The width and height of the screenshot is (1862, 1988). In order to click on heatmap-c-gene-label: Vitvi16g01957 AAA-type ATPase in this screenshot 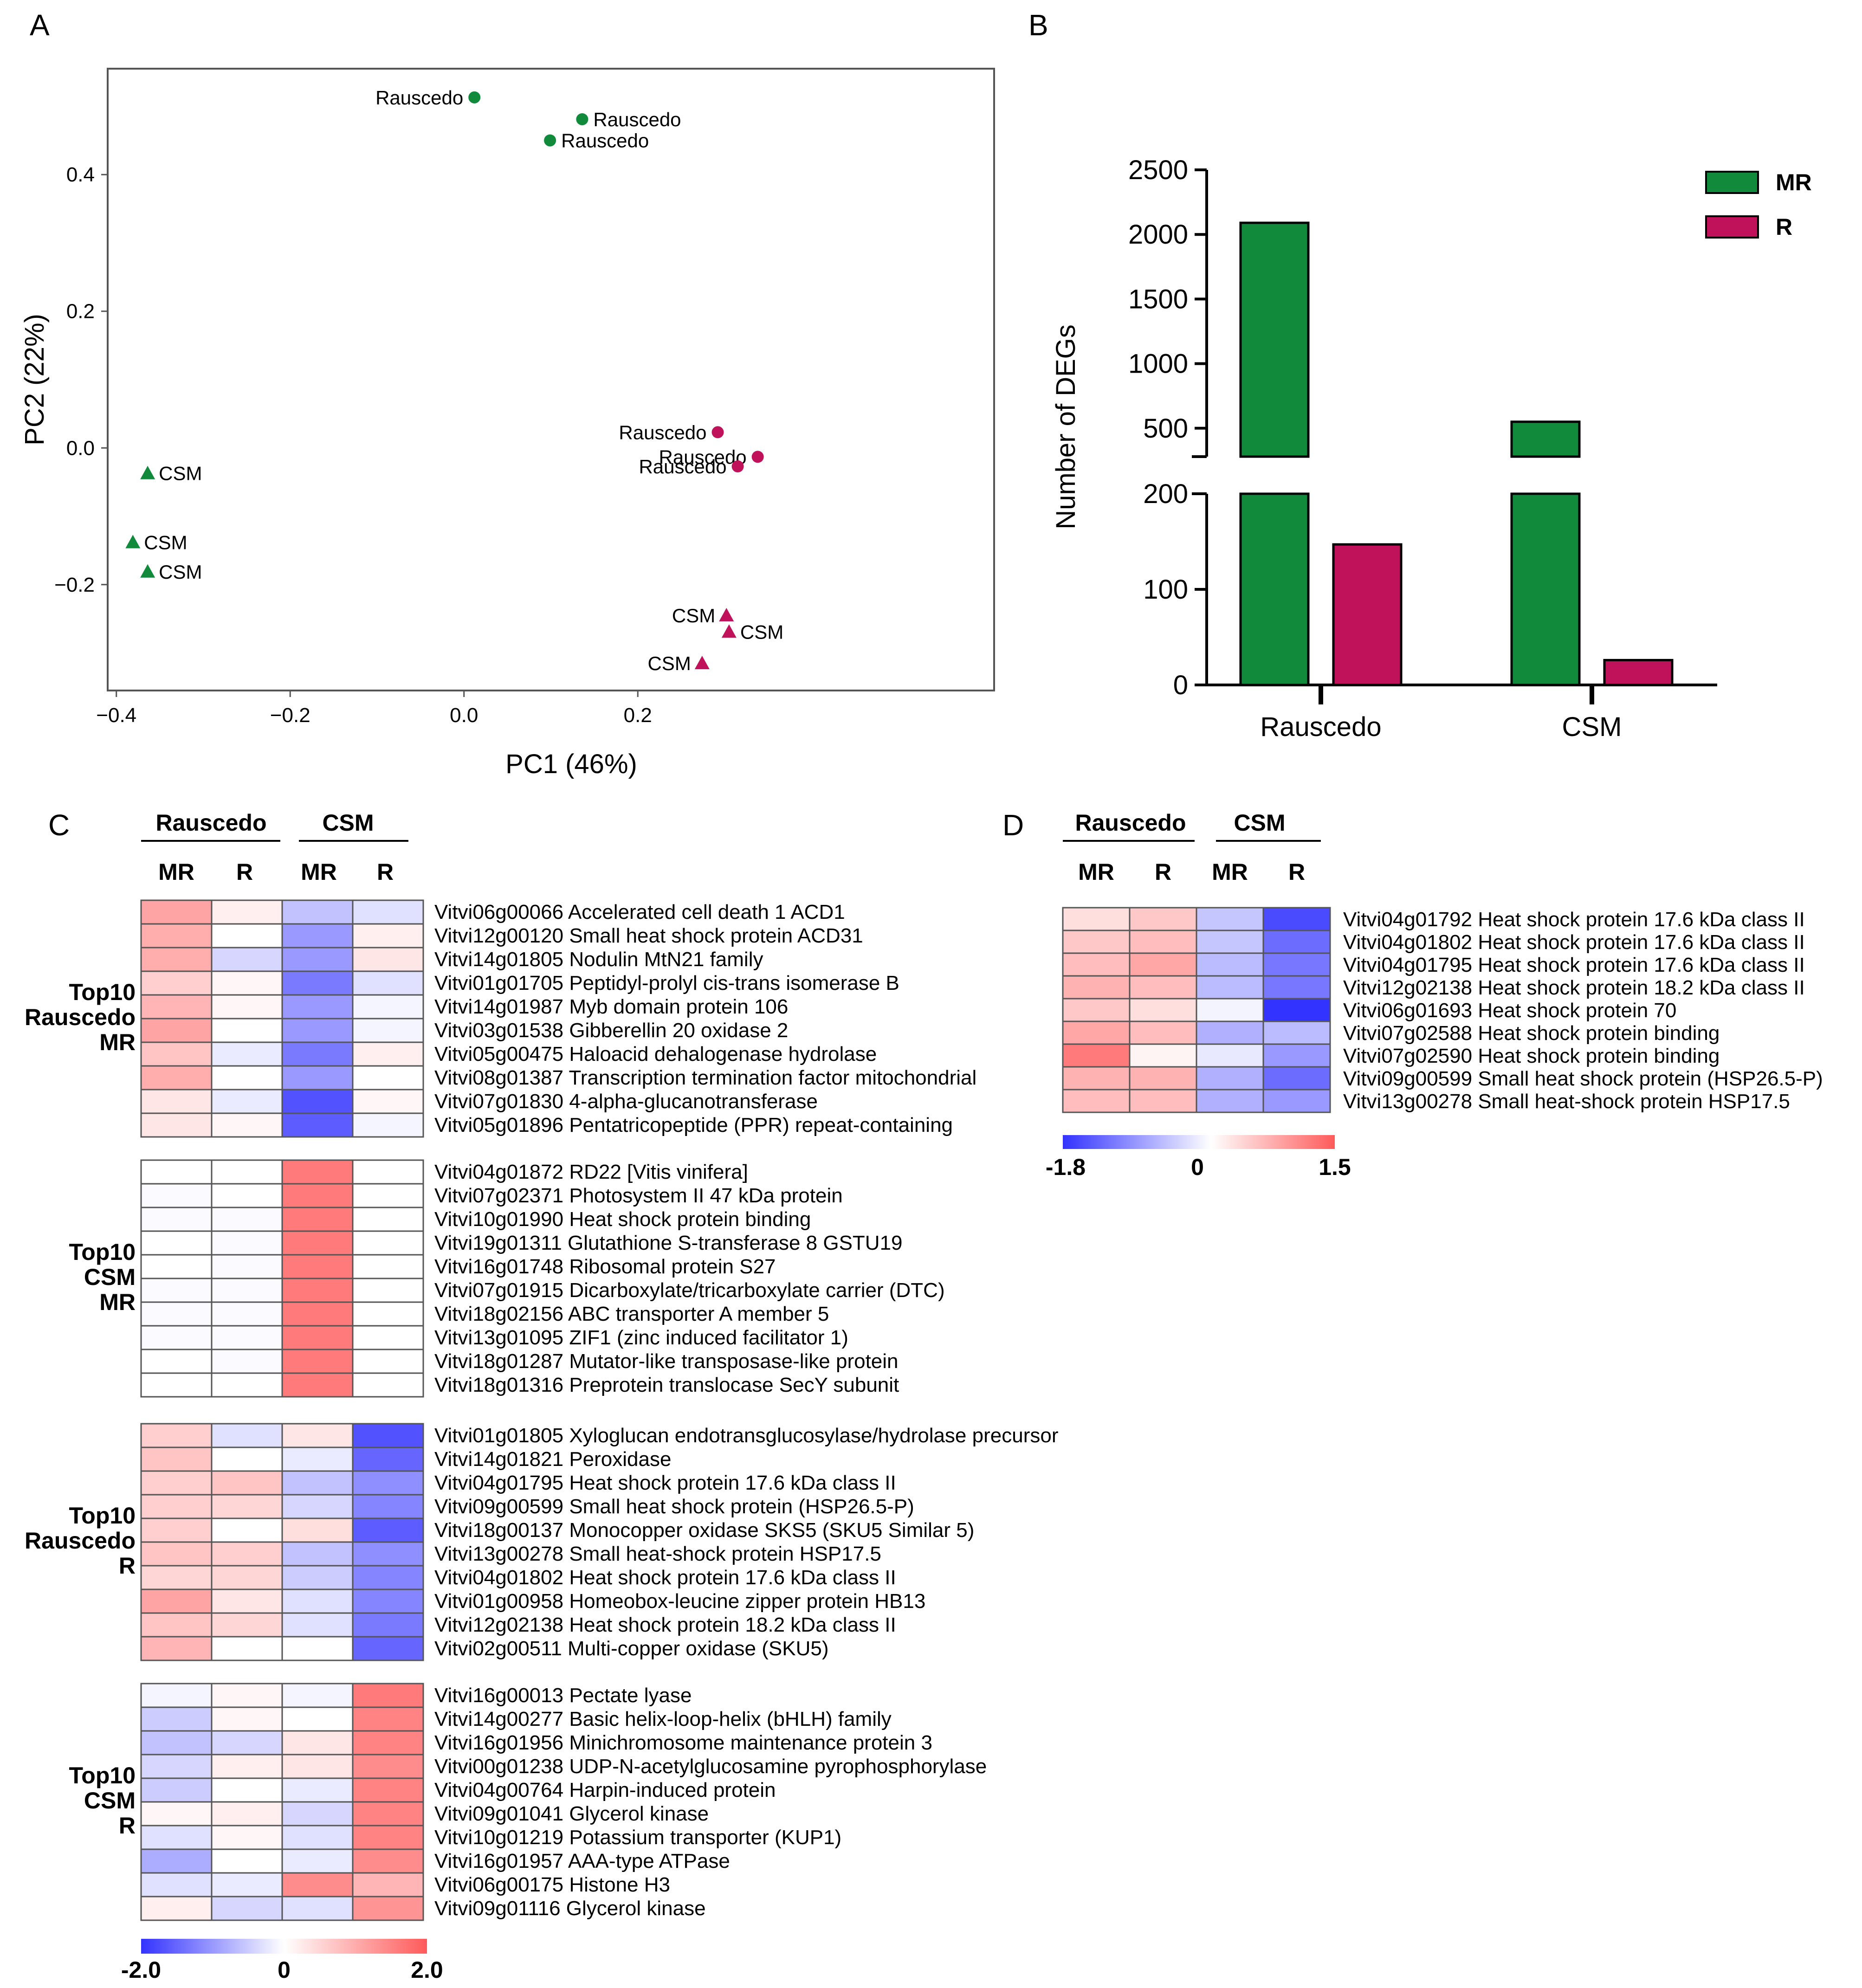, I will do `click(582, 1861)`.